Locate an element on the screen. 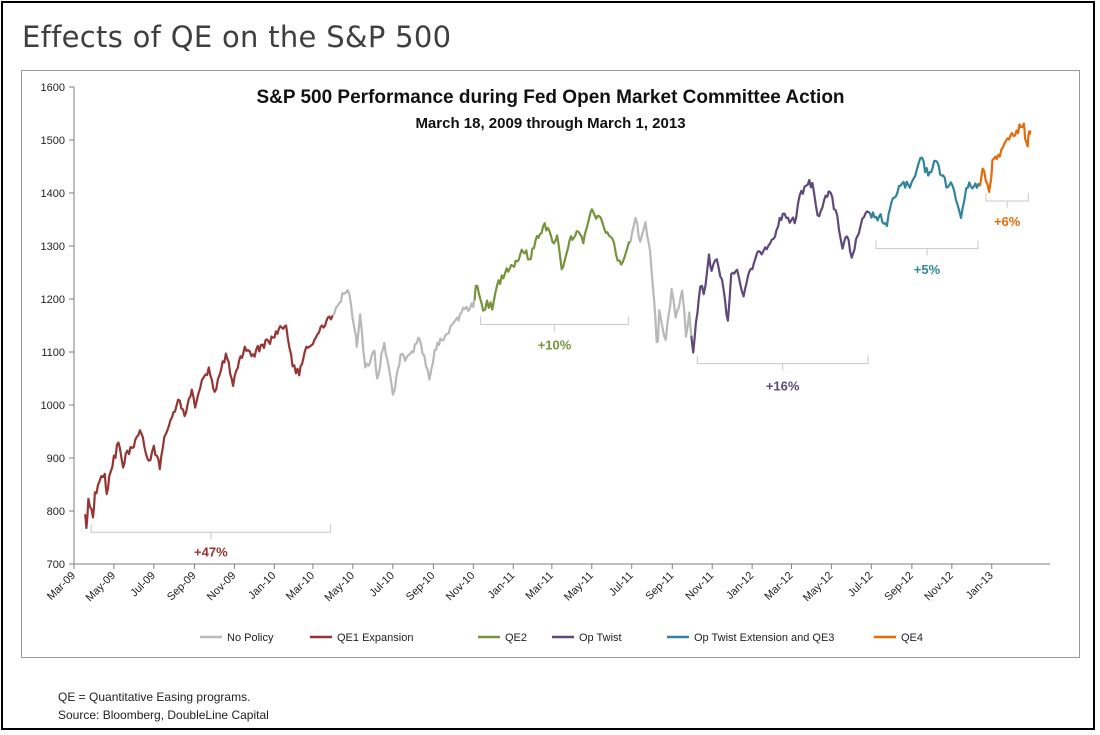 Image resolution: width=1100 pixels, height=735 pixels. x-tick-label: Sep-10 is located at coordinates (421, 587).